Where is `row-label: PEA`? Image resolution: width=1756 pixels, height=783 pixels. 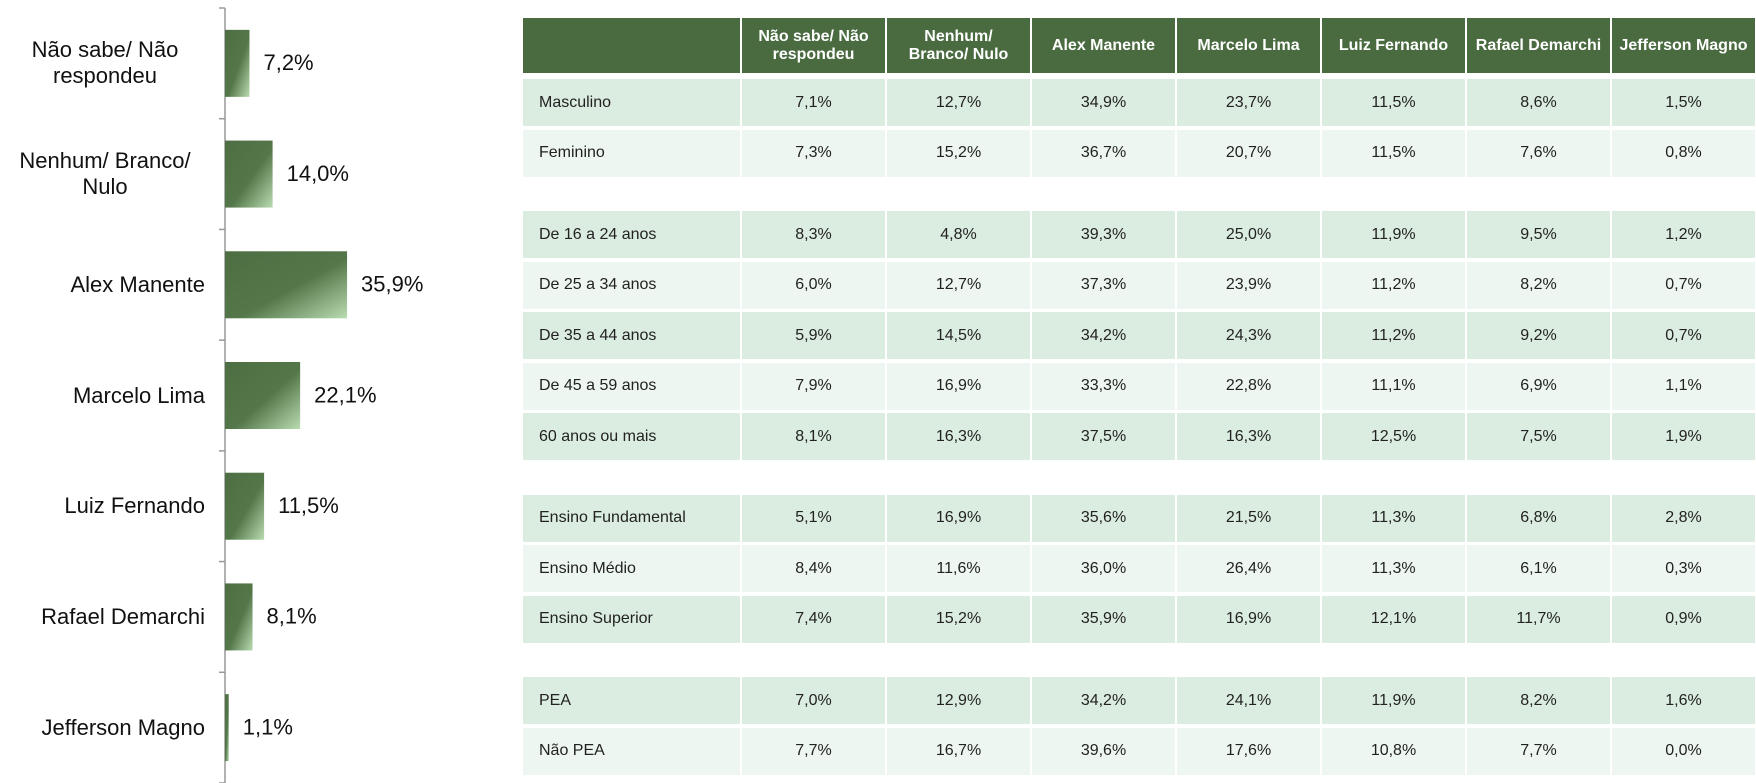 row-label: PEA is located at coordinates (631, 700).